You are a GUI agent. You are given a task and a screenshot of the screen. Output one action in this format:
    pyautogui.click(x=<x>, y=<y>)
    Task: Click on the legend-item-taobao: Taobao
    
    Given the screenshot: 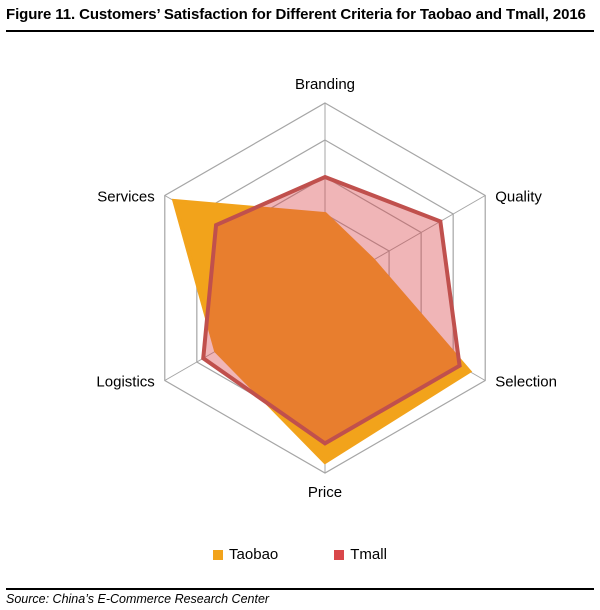 What is the action you would take?
    pyautogui.click(x=245, y=554)
    